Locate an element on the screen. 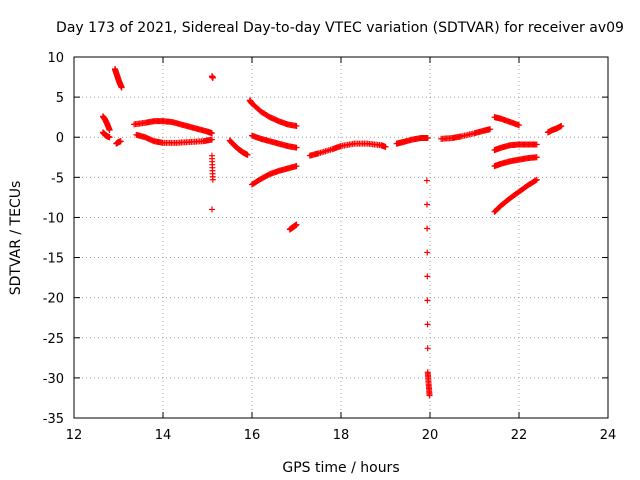 This screenshot has height=480, width=640. x-tick-label: 22 is located at coordinates (519, 435).